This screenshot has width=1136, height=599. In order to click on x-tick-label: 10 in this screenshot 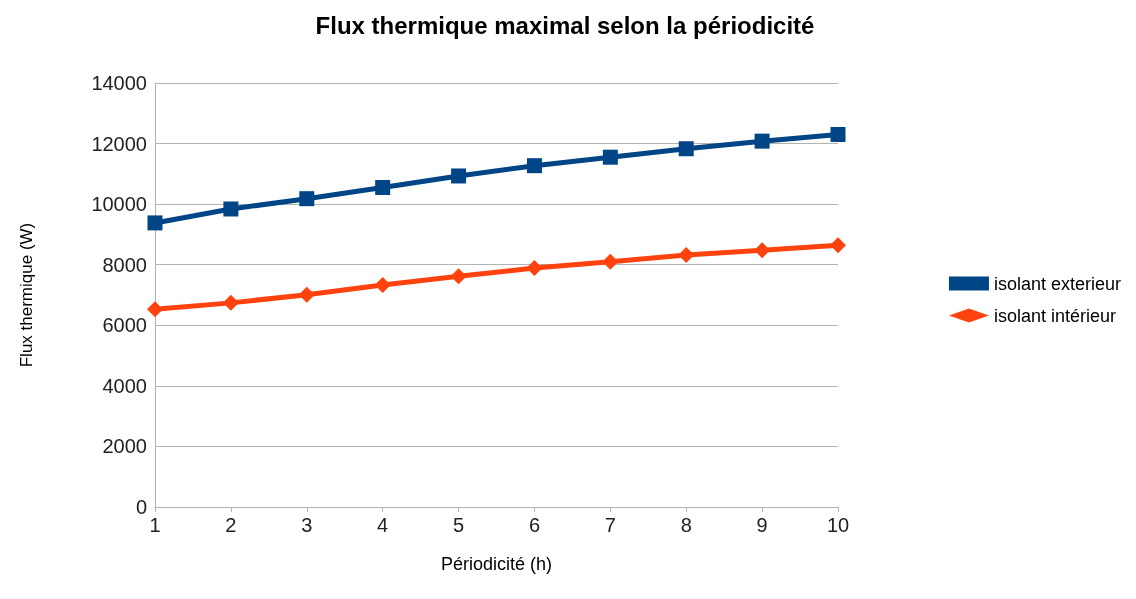, I will do `click(838, 525)`.